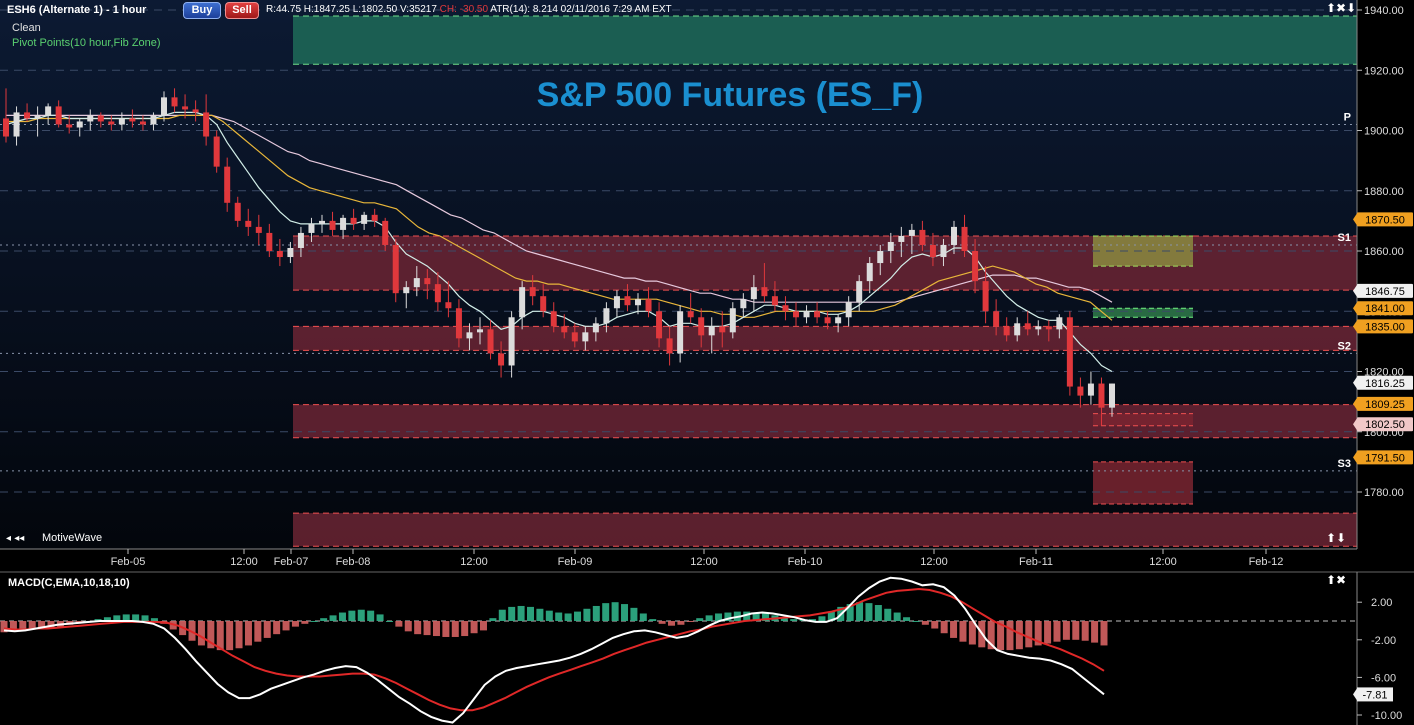 This screenshot has height=725, width=1414. Describe the element at coordinates (202, 10) in the screenshot. I see `buy-button: Buy` at that location.